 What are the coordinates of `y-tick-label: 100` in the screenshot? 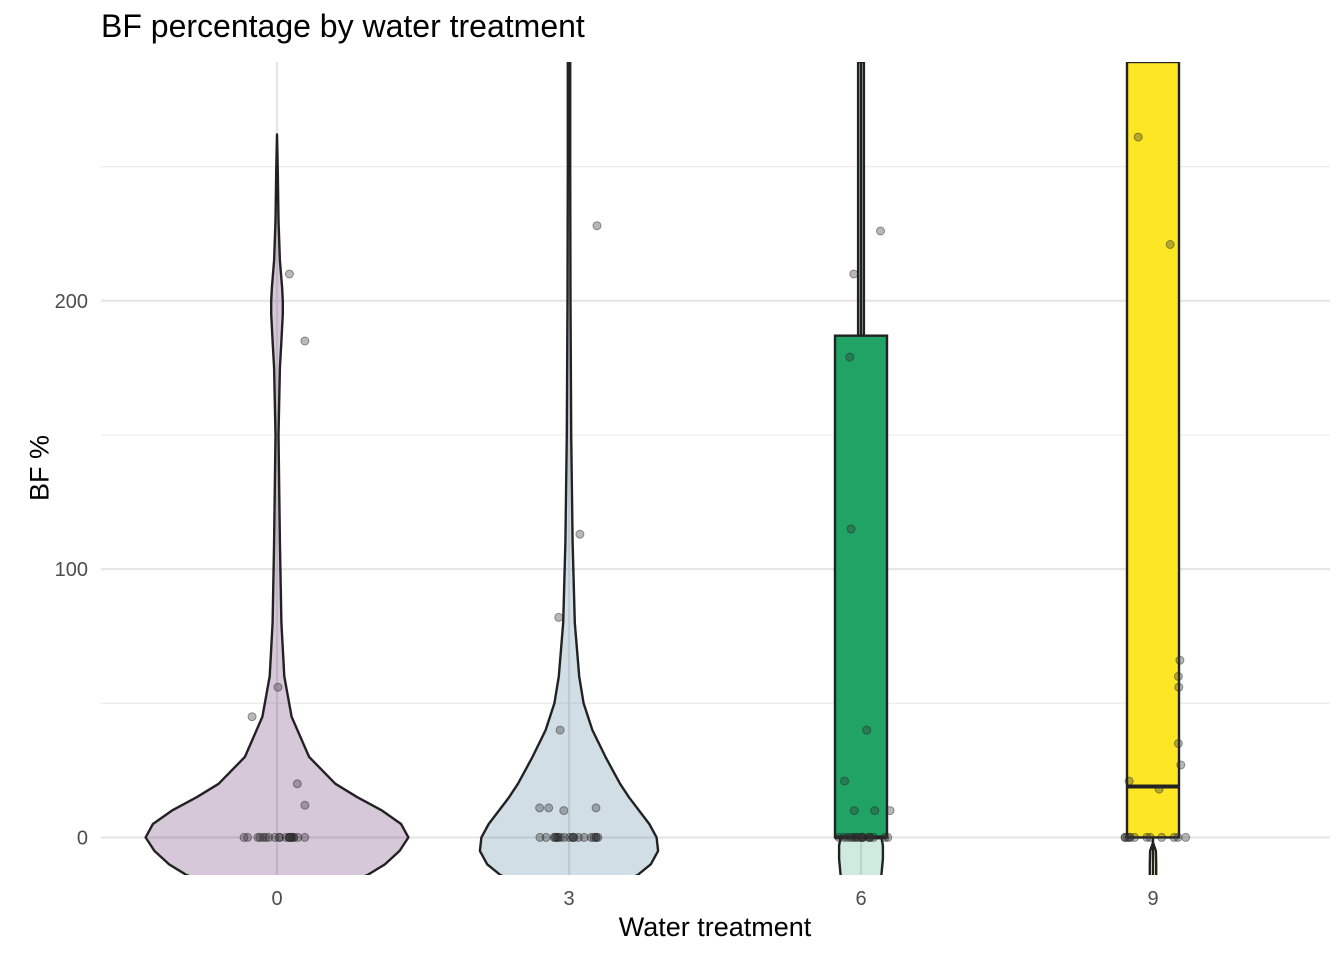 It's located at (71, 570).